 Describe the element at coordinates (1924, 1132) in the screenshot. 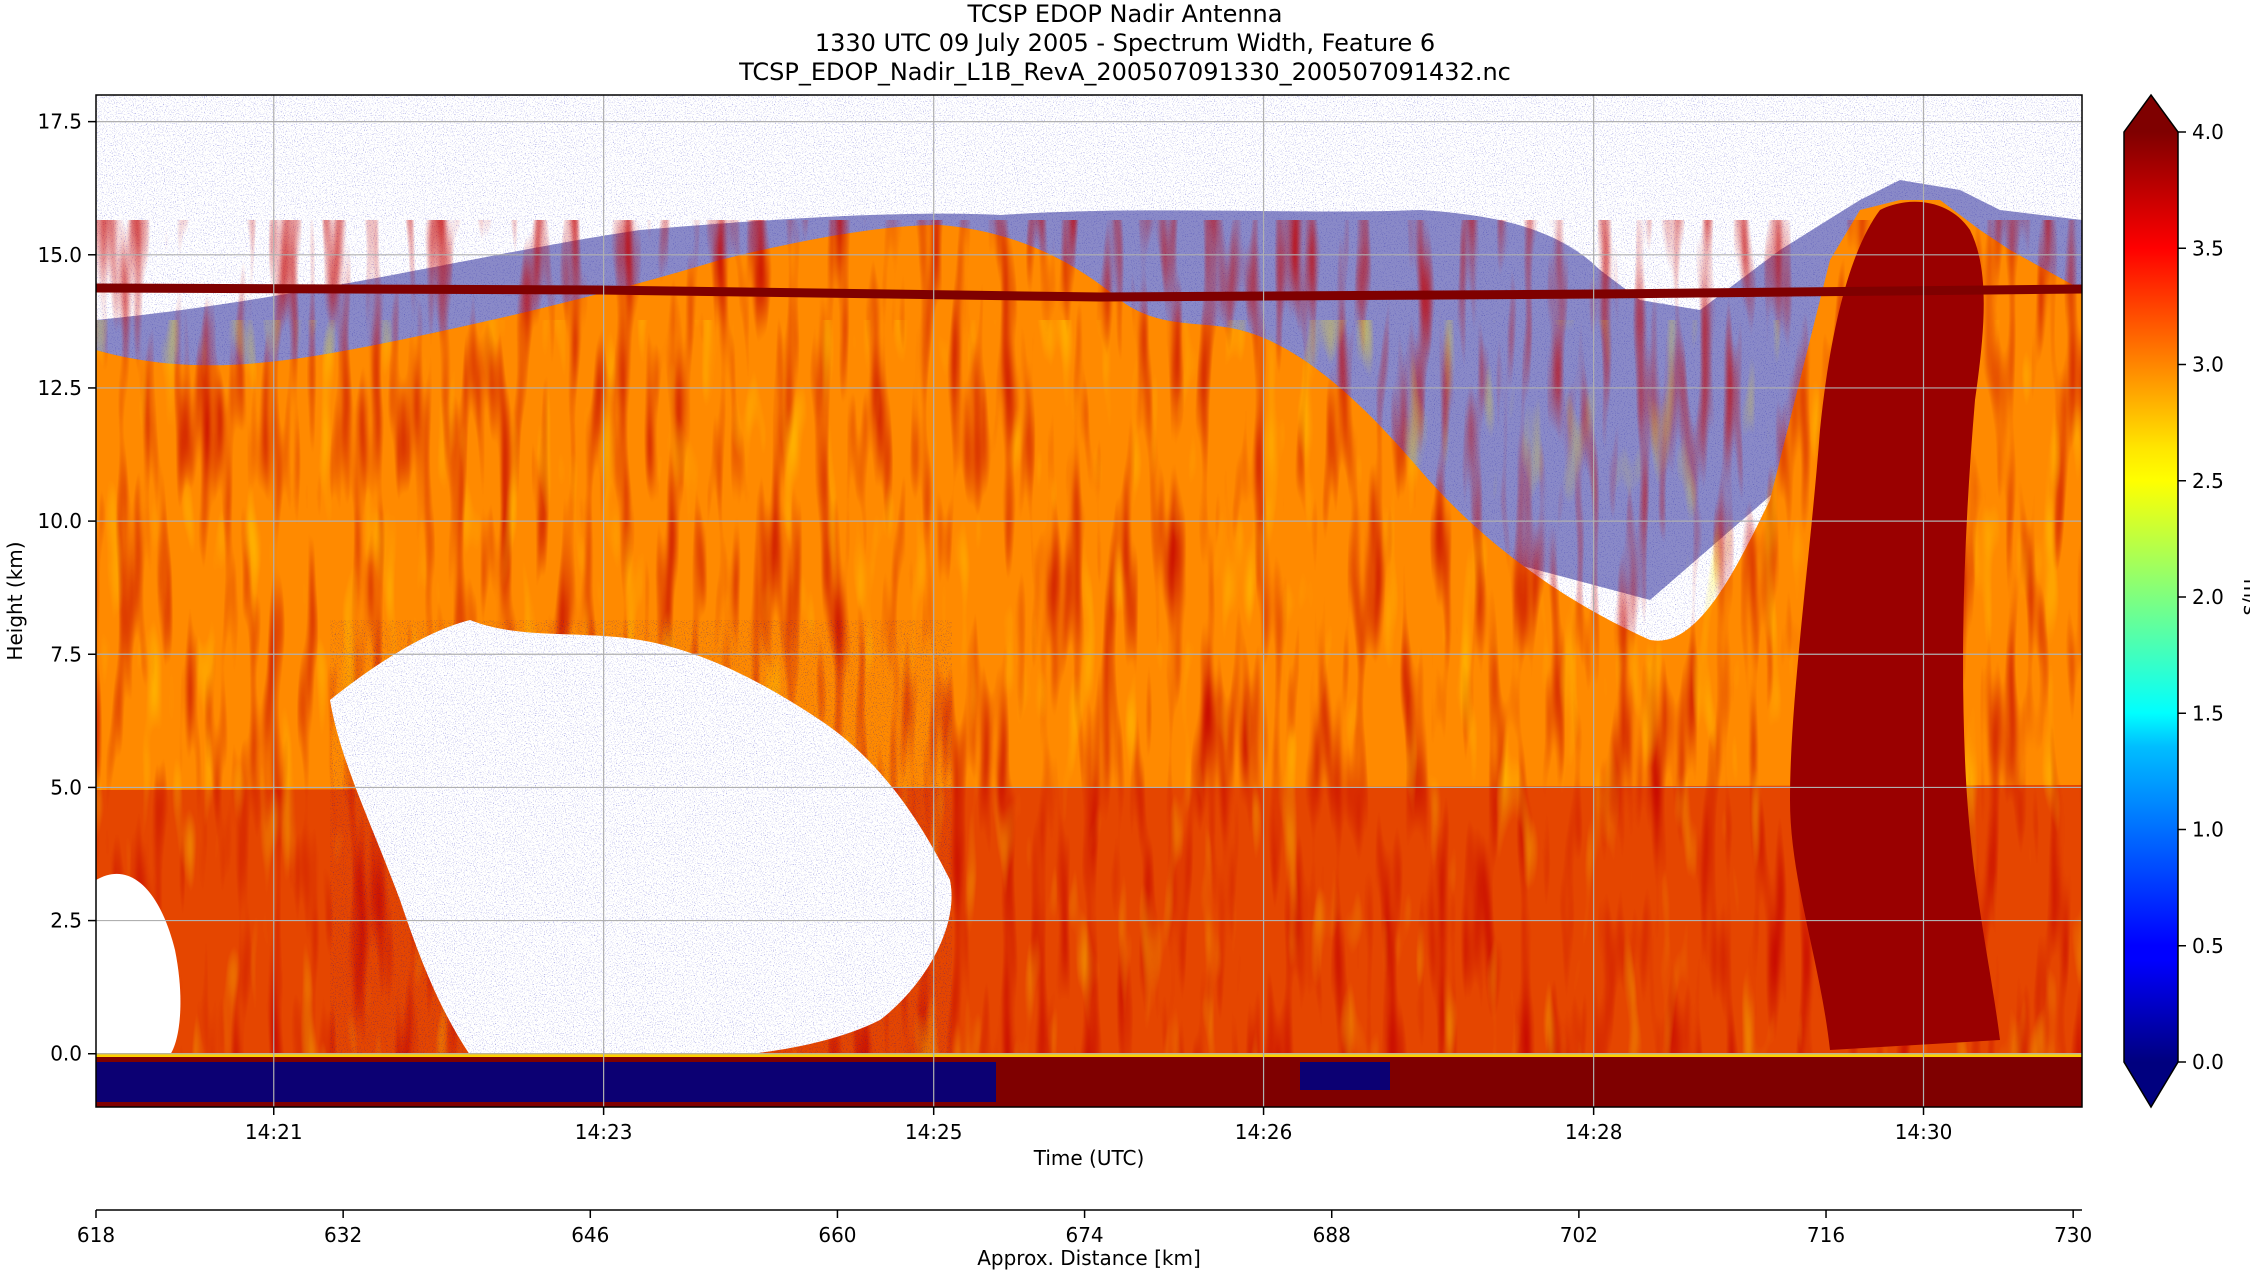

I see `x-tick-label: 14:30` at that location.